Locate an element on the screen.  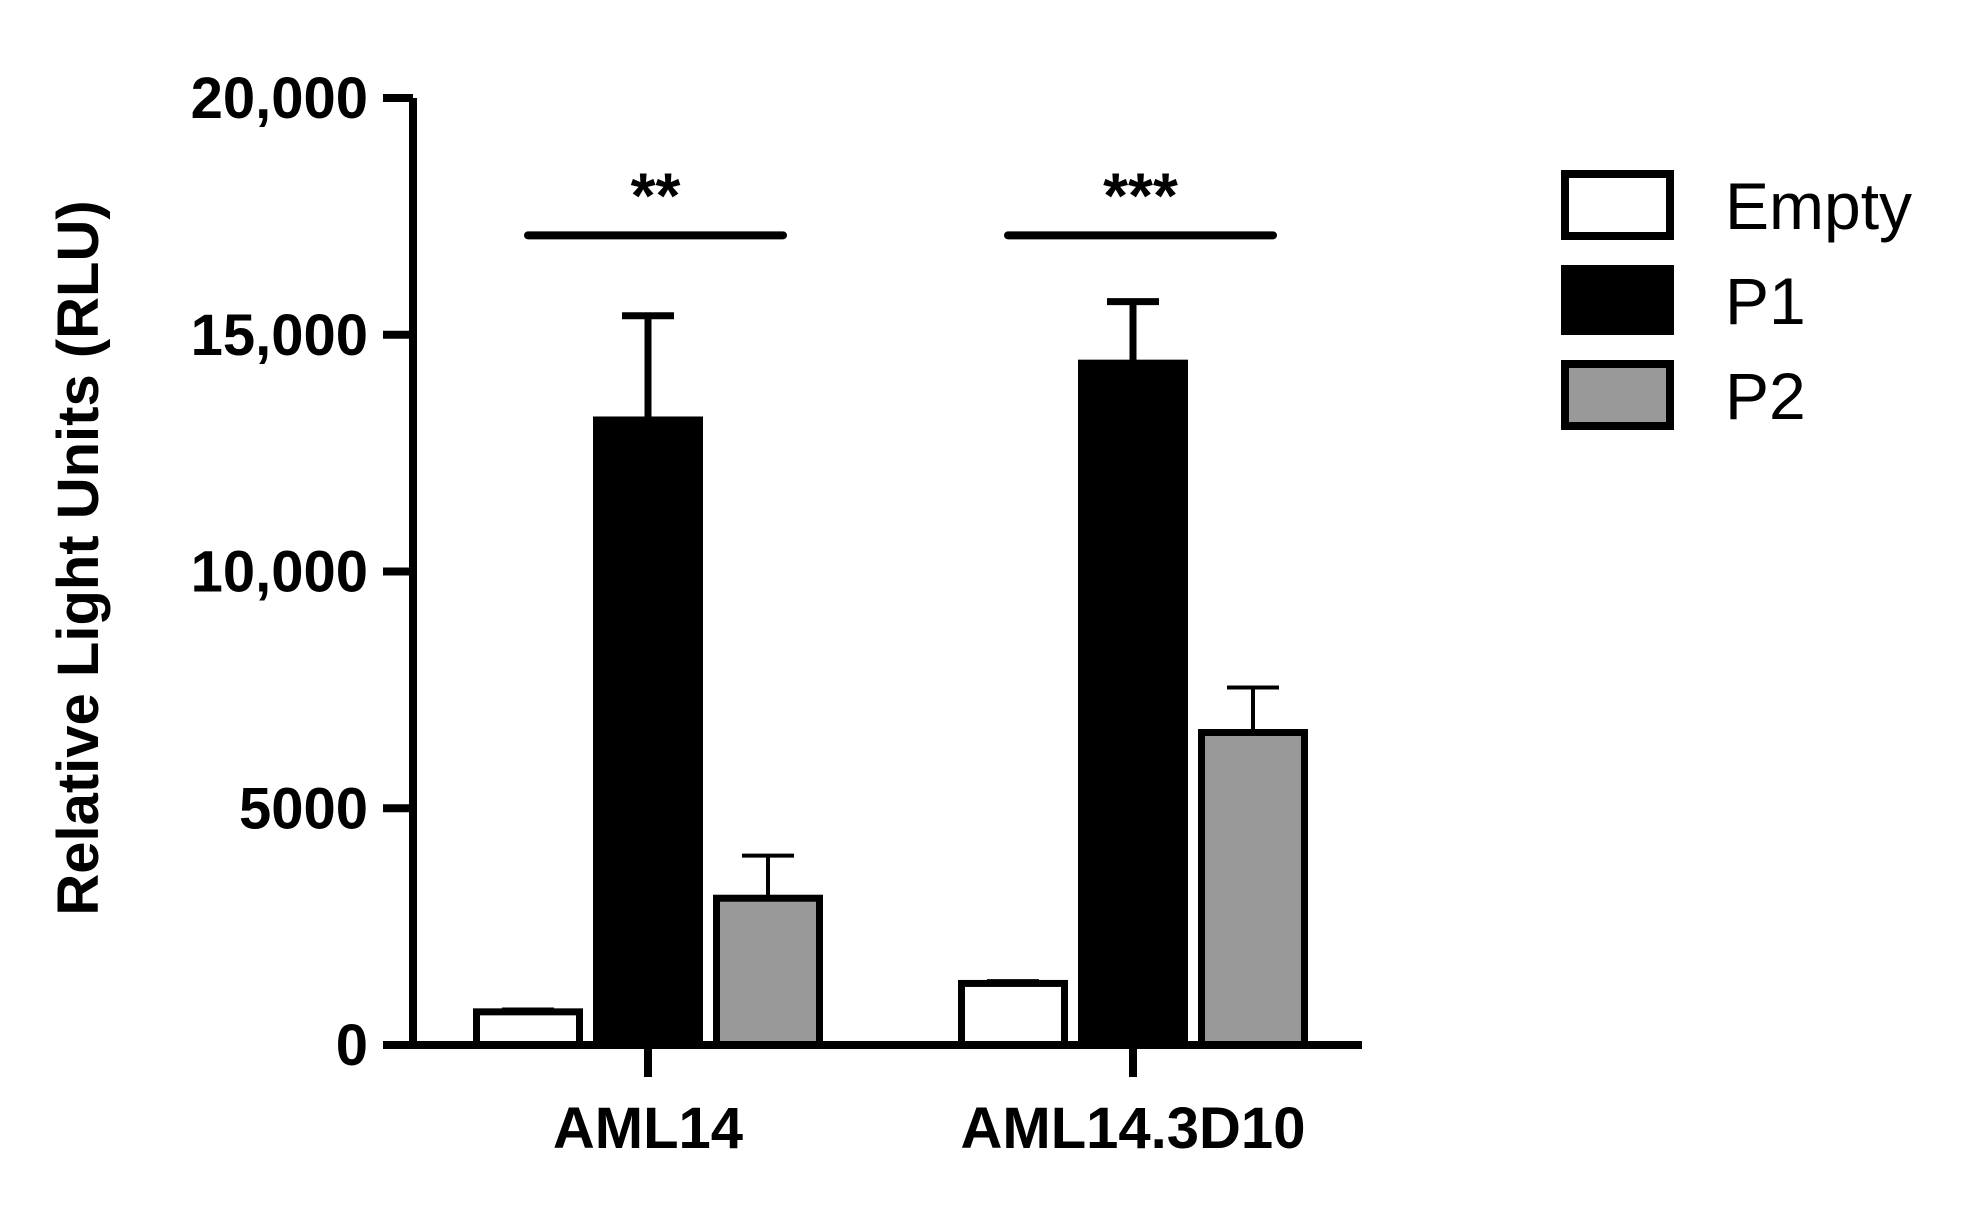
legend-label-empty: Empty is located at coordinates (1818, 206).